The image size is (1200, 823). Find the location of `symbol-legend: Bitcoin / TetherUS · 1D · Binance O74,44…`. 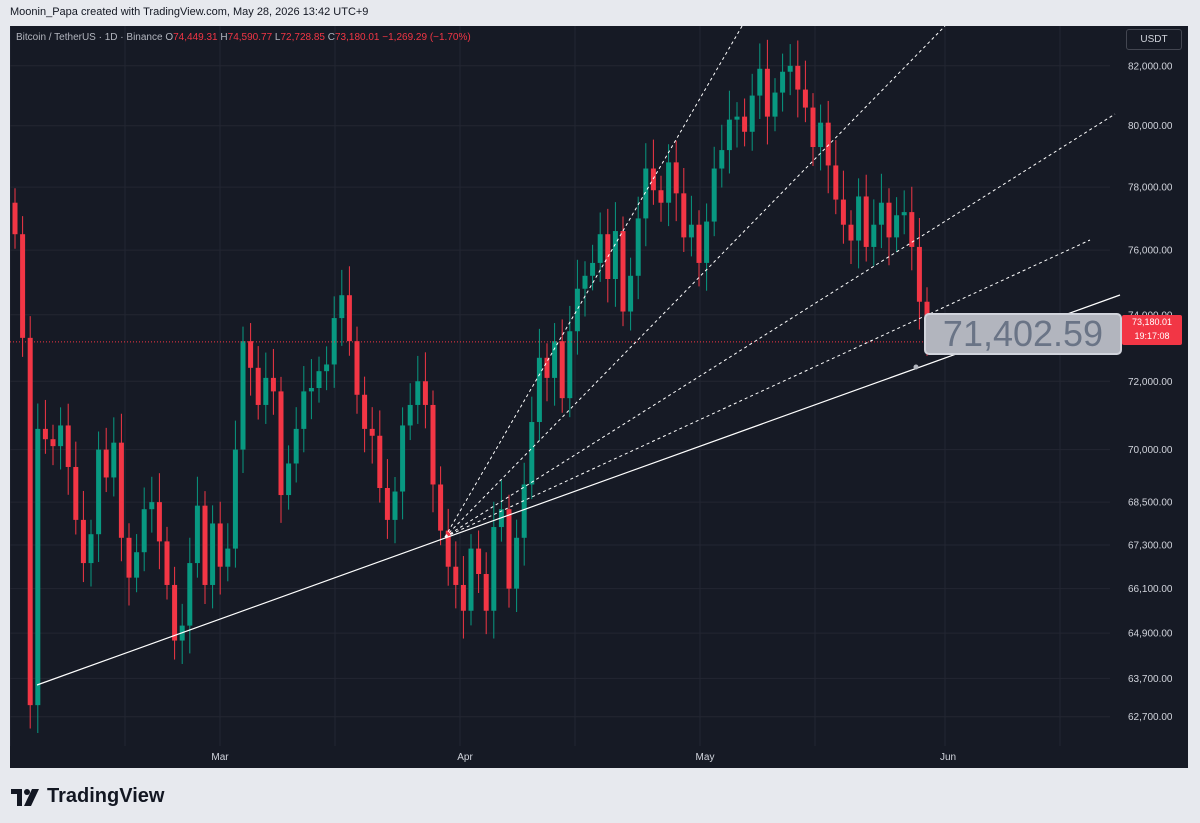

symbol-legend: Bitcoin / TetherUS · 1D · Binance O74,44… is located at coordinates (243, 37).